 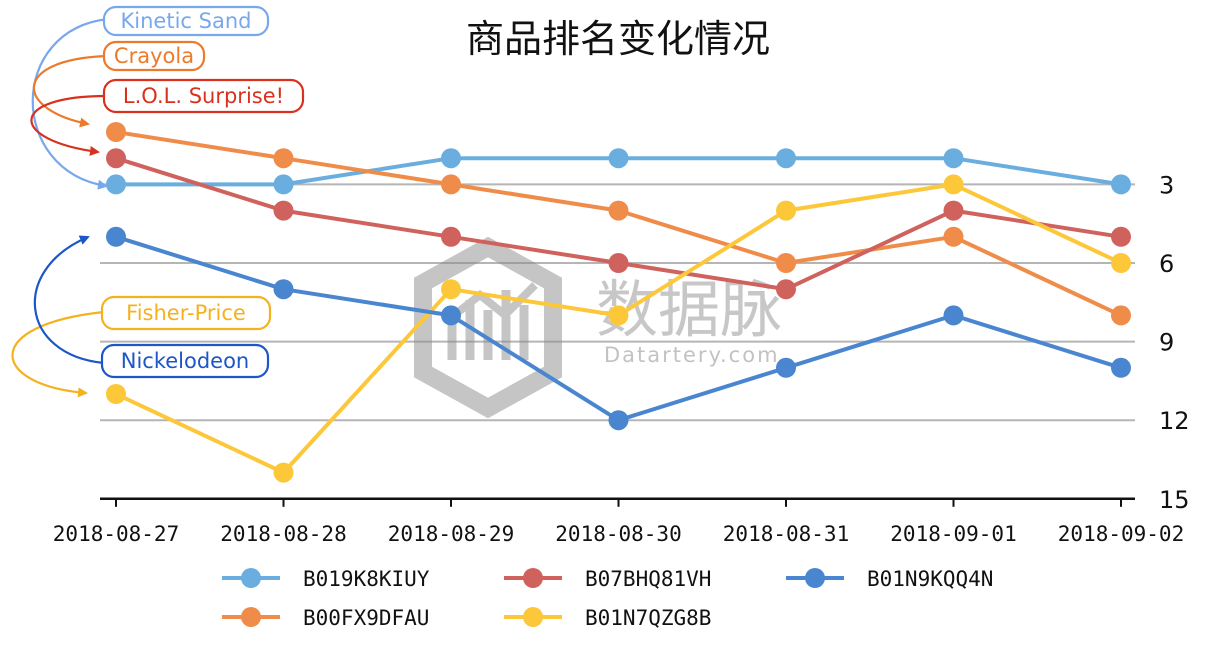 I want to click on x-tick-label: 2018-08-30, so click(x=618, y=534).